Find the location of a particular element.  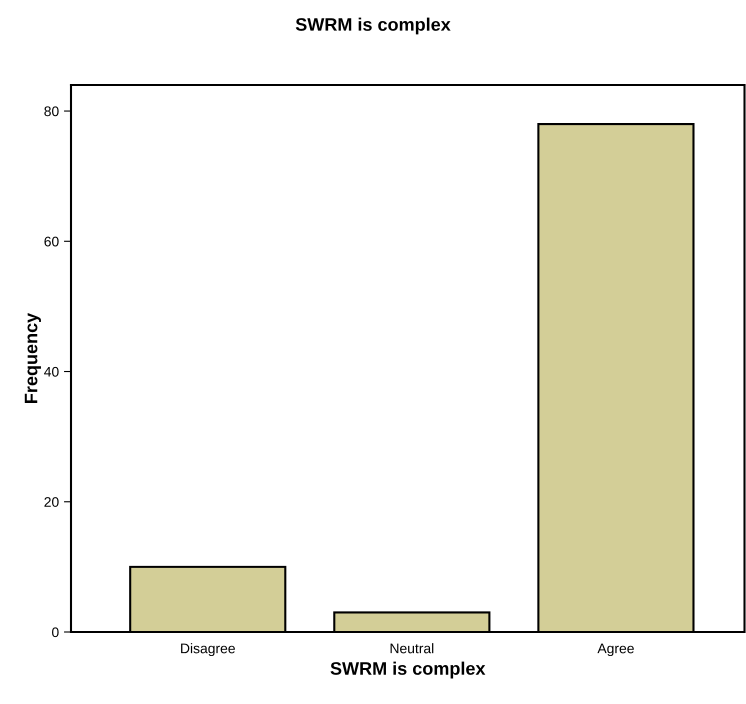

y-tick-label: 60 is located at coordinates (51, 241).